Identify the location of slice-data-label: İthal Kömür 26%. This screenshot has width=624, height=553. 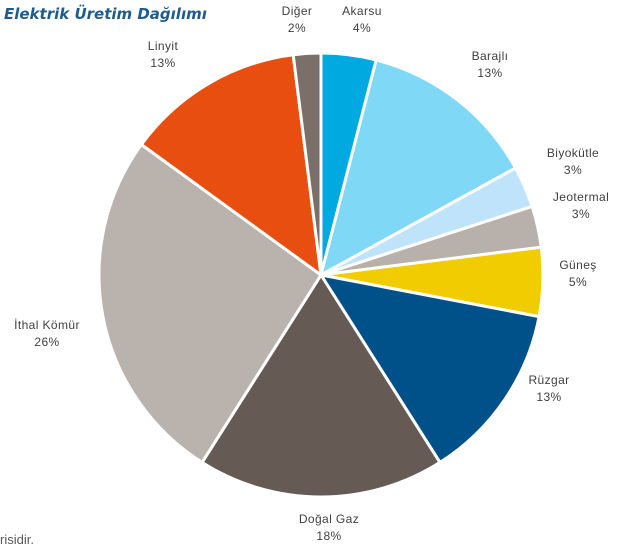
(47, 333).